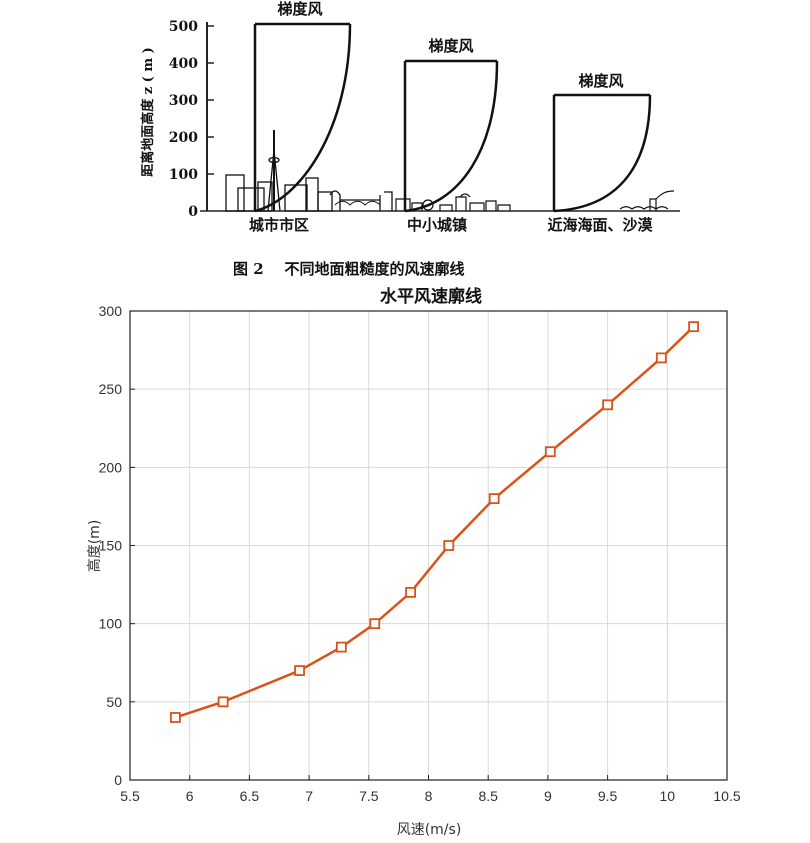 The image size is (810, 843). What do you see at coordinates (111, 389) in the screenshot?
I see `y-tick-label: 250` at bounding box center [111, 389].